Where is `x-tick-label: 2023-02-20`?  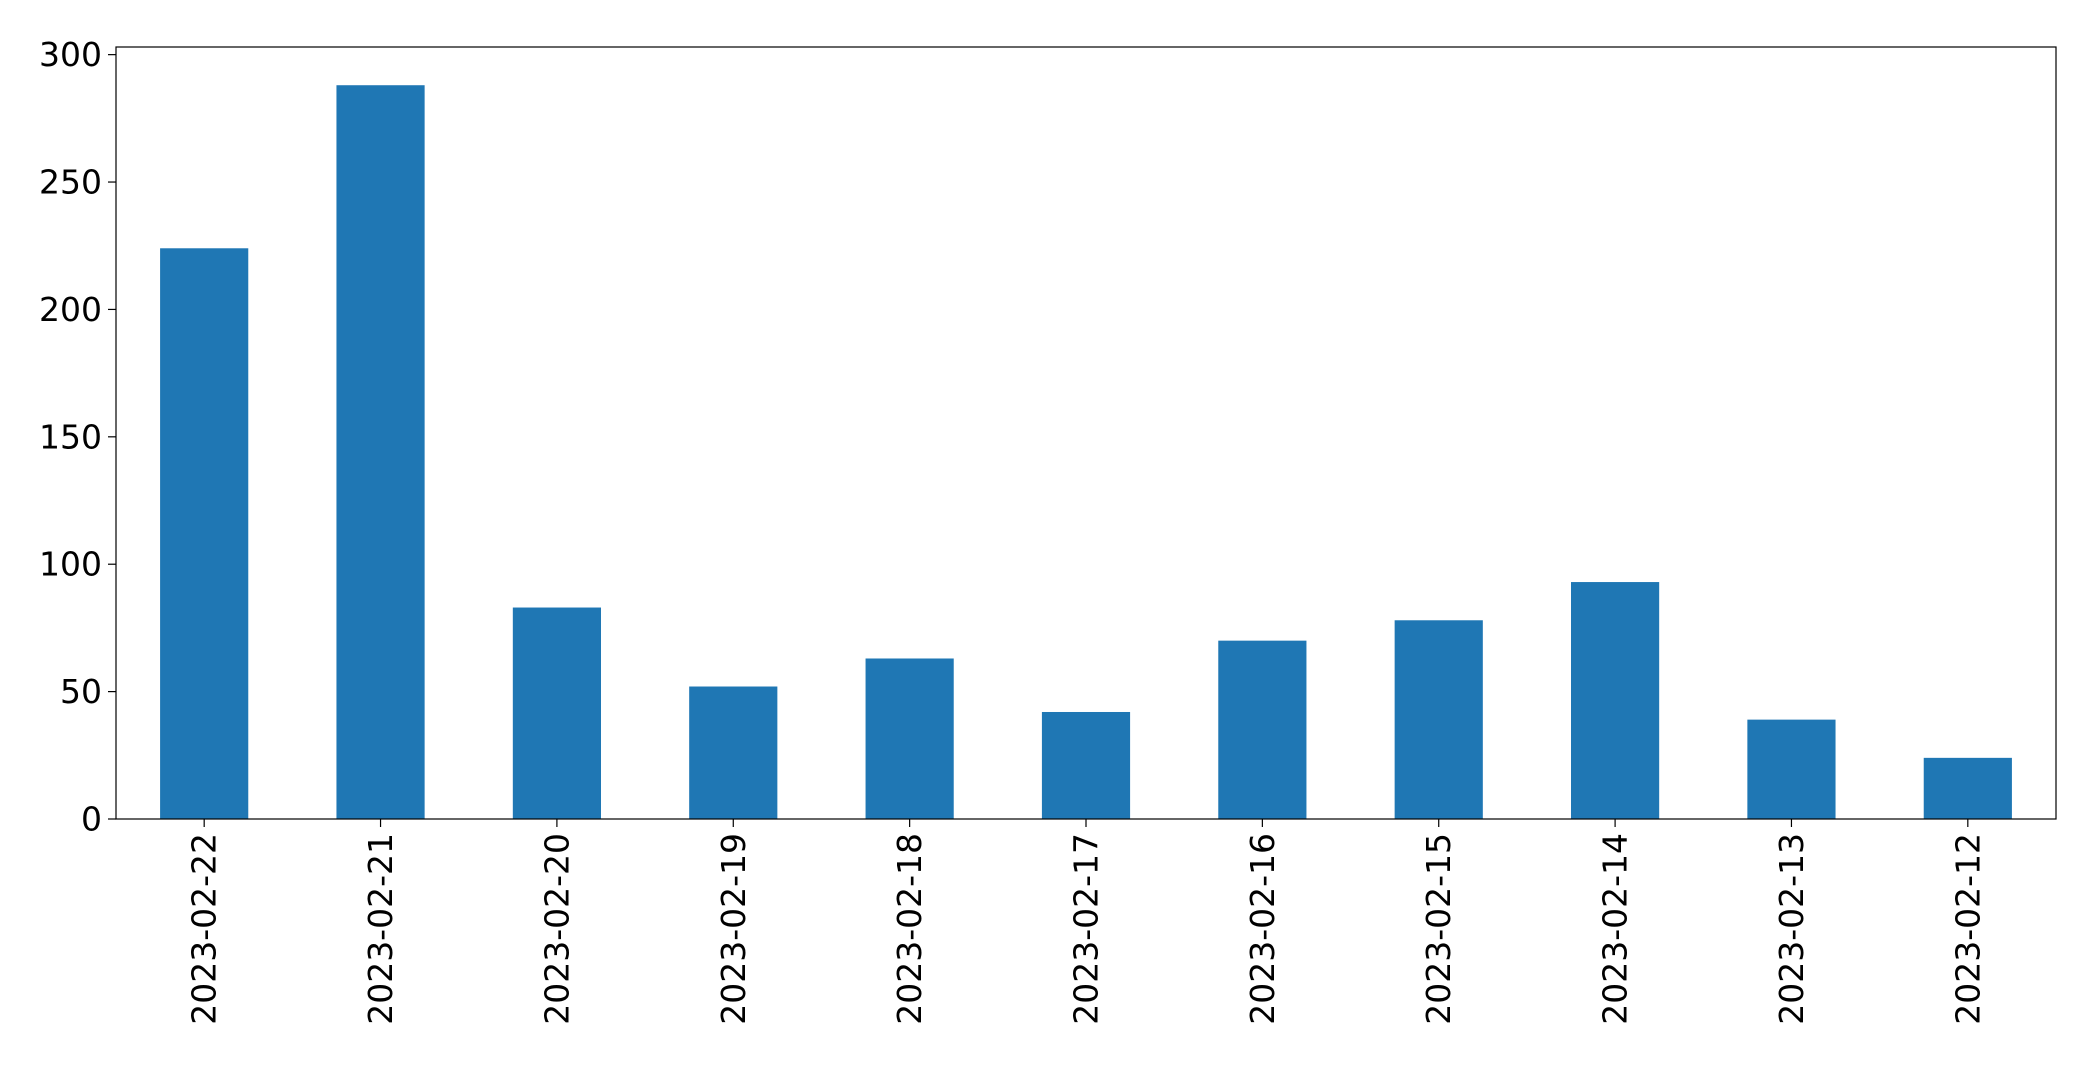
x-tick-label: 2023-02-20 is located at coordinates (556, 929).